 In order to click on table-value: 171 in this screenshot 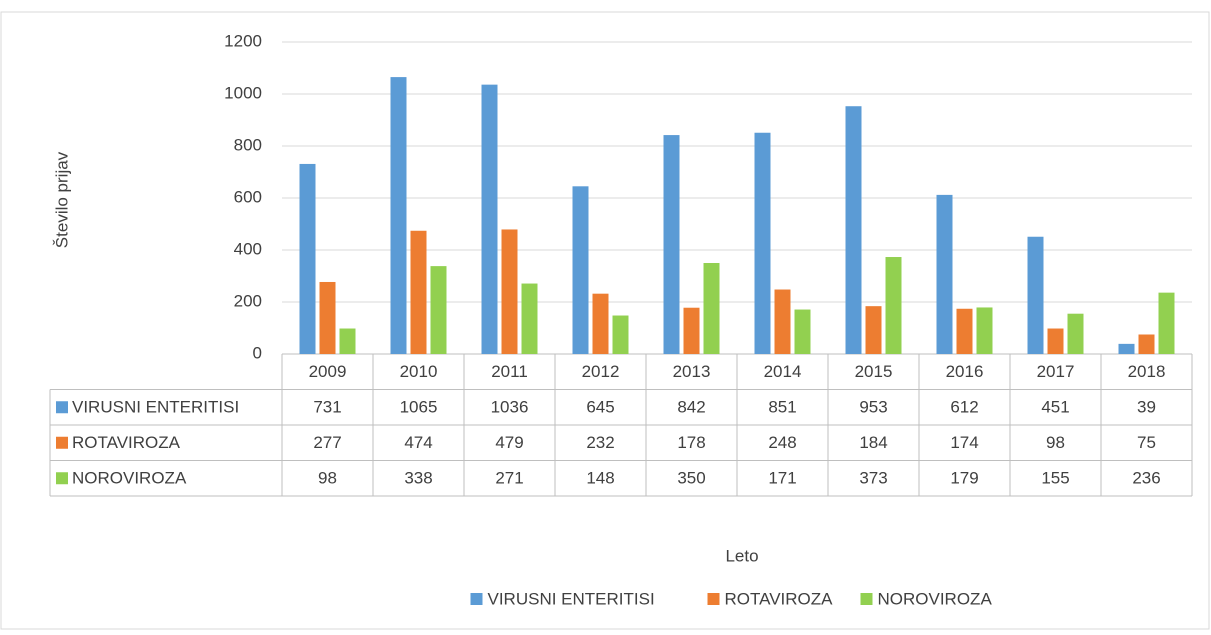, I will do `click(782, 478)`.